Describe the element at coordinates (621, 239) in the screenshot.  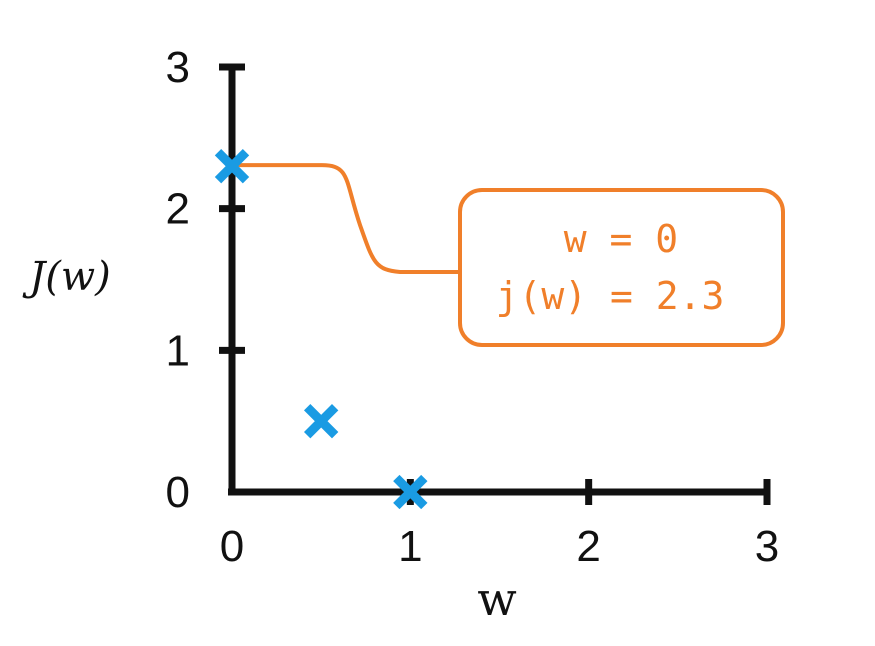
I see `annotation-line-1: w = 0` at that location.